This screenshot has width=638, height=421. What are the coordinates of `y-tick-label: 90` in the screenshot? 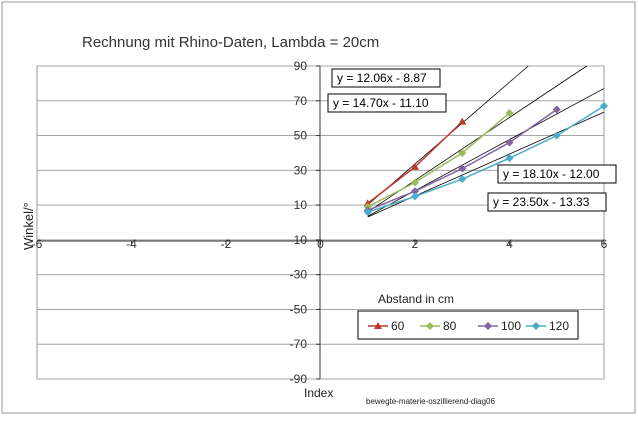 It's located at (301, 66).